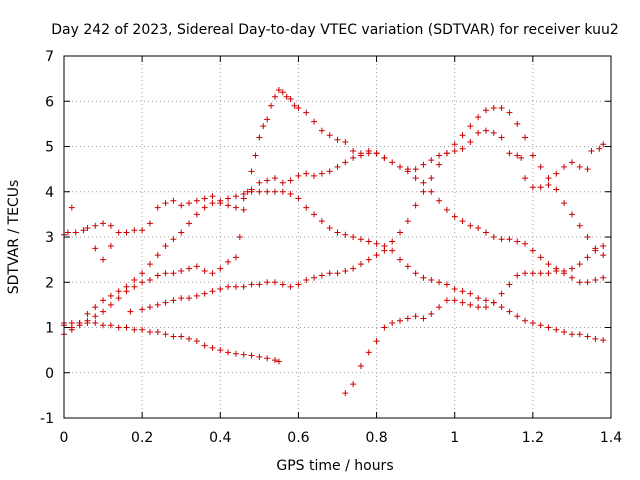 The width and height of the screenshot is (640, 480). I want to click on y-tick-label: 3, so click(49, 238).